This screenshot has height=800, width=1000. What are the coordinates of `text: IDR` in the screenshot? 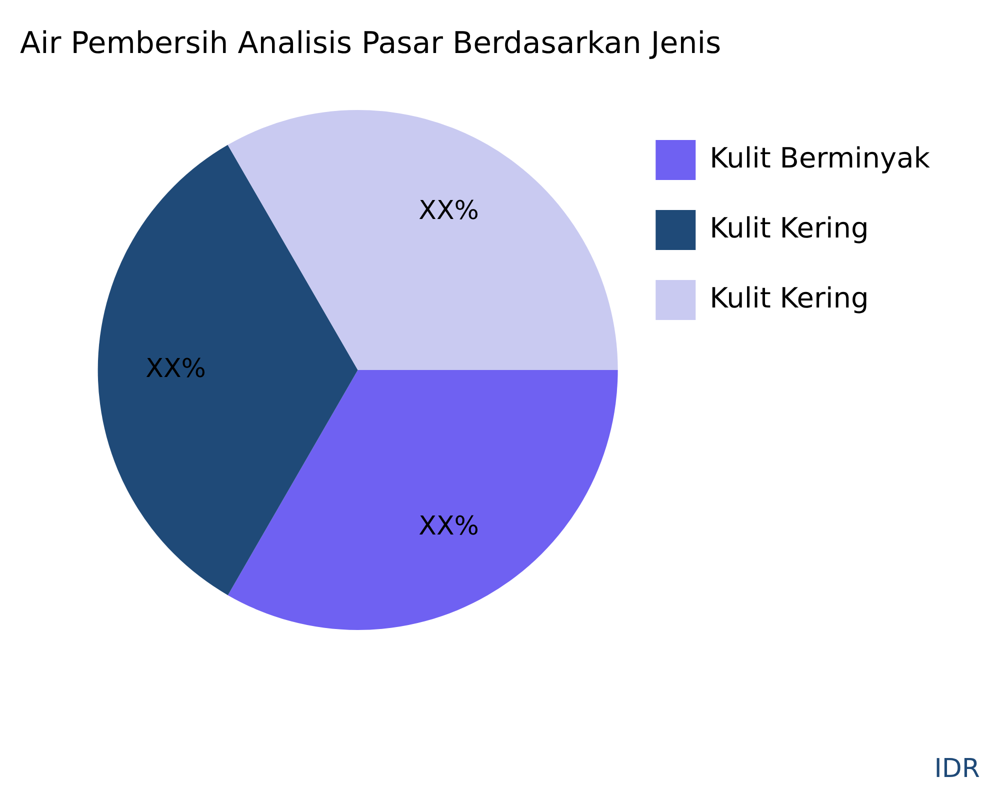 It's located at (957, 769).